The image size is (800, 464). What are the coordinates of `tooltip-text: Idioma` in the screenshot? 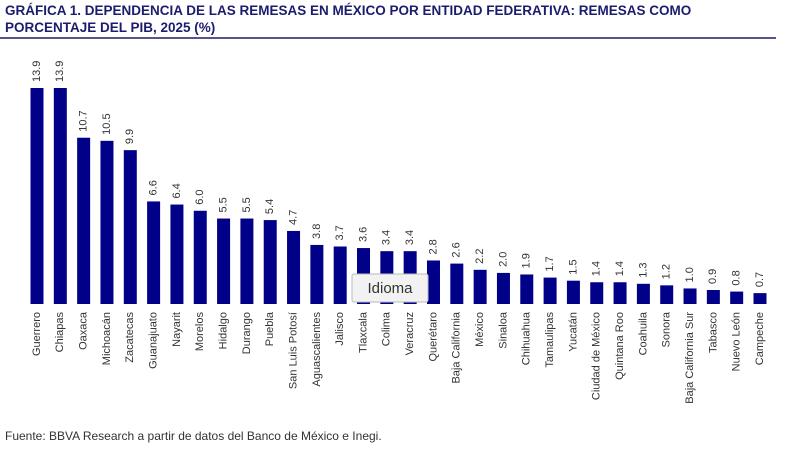 It's located at (390, 288).